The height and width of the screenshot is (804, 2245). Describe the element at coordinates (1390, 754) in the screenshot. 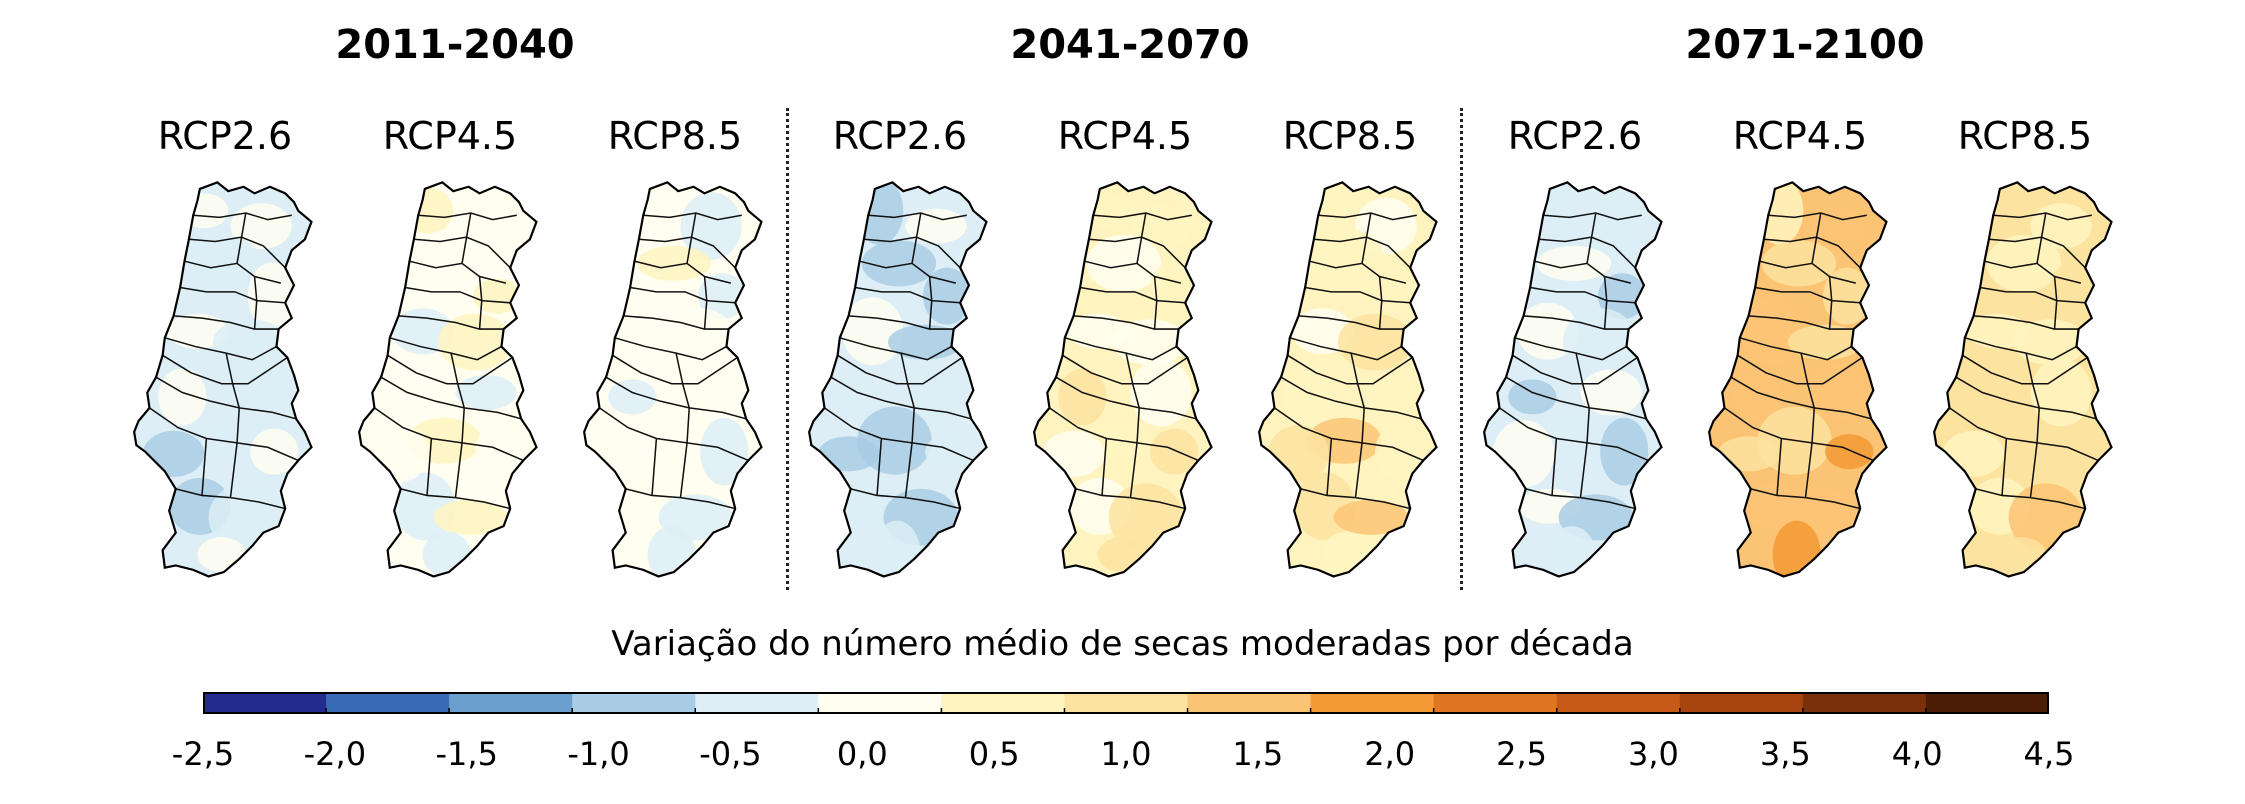

I see `colorbar-tick-label: 2,0` at that location.